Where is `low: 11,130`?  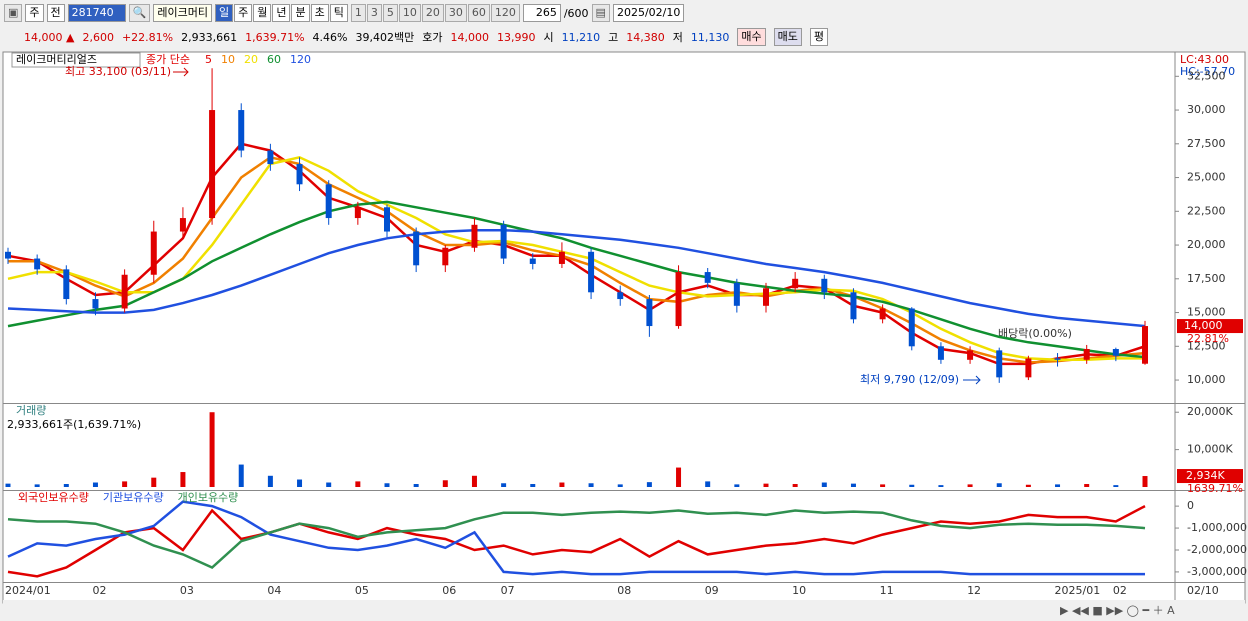
low: 11,130 is located at coordinates (710, 37).